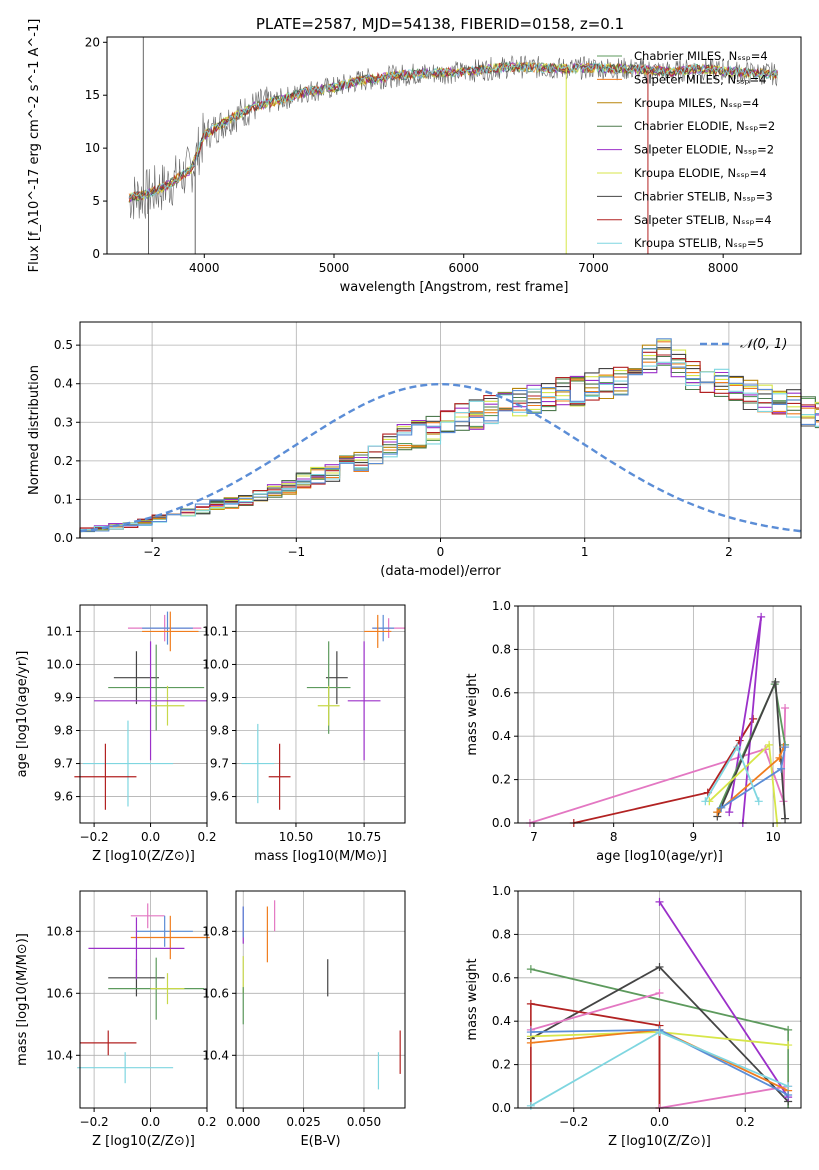 The width and height of the screenshot is (819, 1170). What do you see at coordinates (22, 999) in the screenshot?
I see `y-axis-label: mass [log10(M/M⊙)]` at bounding box center [22, 999].